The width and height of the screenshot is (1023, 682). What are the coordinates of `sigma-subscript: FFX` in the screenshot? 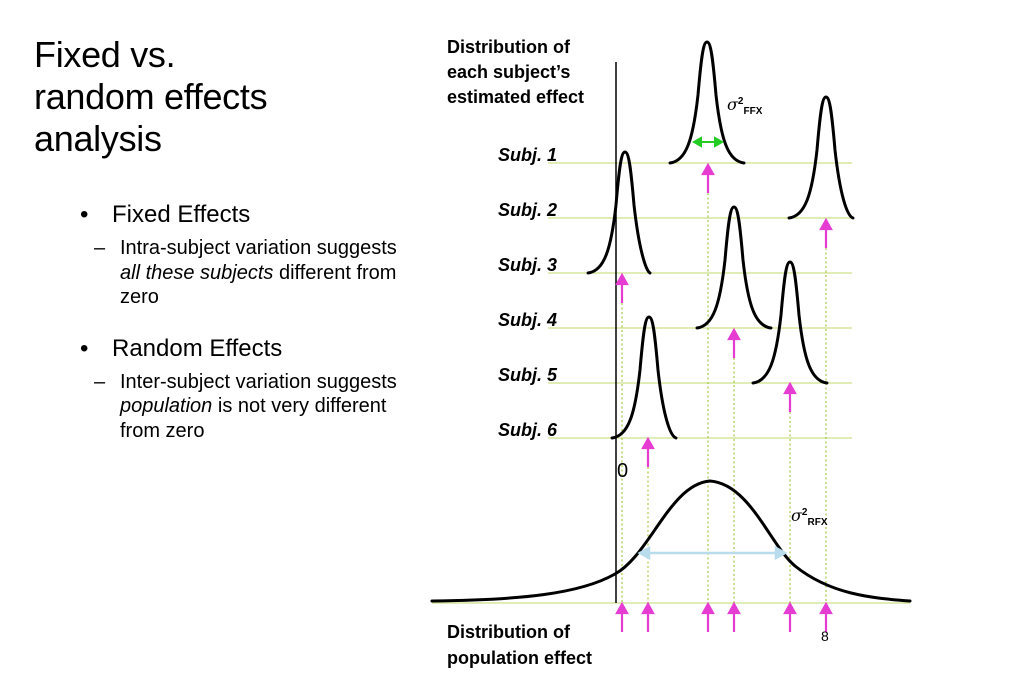 It's located at (752, 111).